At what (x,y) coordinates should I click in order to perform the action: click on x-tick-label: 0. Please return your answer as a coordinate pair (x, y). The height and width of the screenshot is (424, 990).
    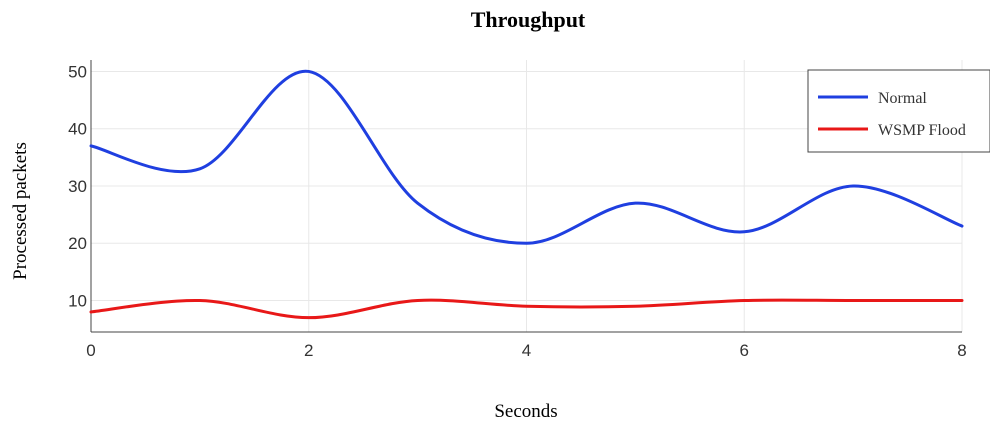
    Looking at the image, I should click on (90, 350).